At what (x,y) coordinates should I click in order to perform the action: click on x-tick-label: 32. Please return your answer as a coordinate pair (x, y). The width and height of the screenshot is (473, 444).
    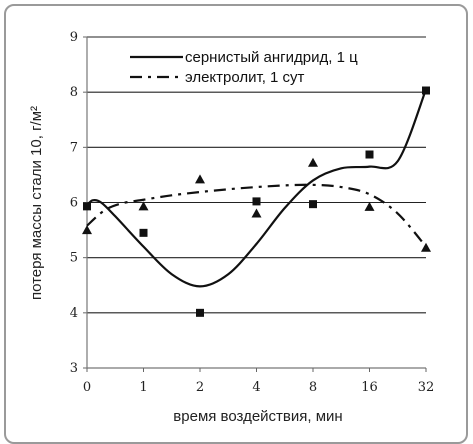
    Looking at the image, I should click on (426, 387).